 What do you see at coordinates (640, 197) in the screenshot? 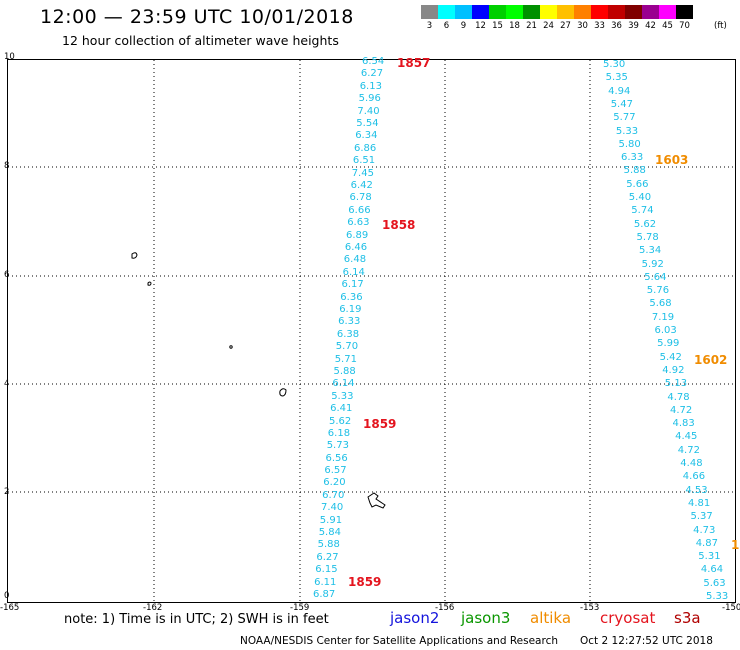
I see `wave-height-value: 5.40` at bounding box center [640, 197].